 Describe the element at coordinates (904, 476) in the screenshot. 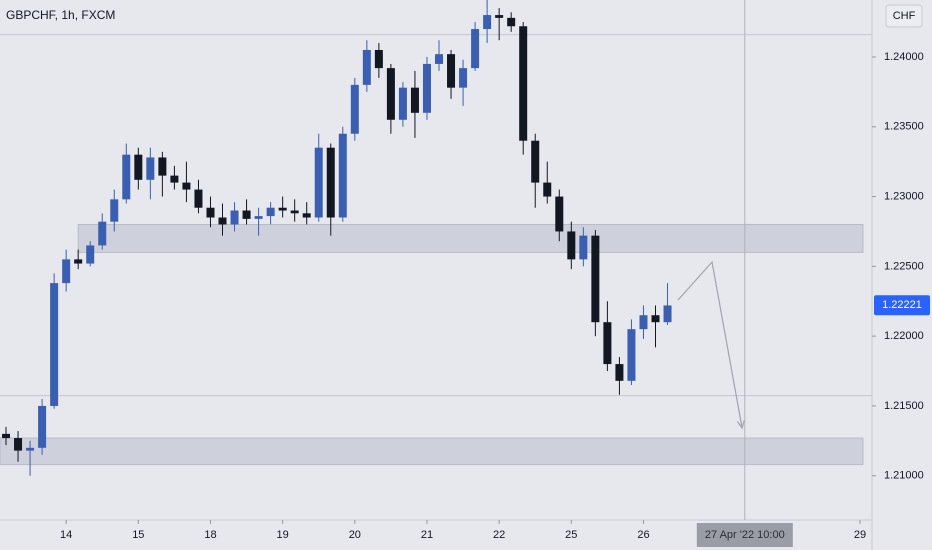

I see `y-tick-label: 1.21000` at that location.